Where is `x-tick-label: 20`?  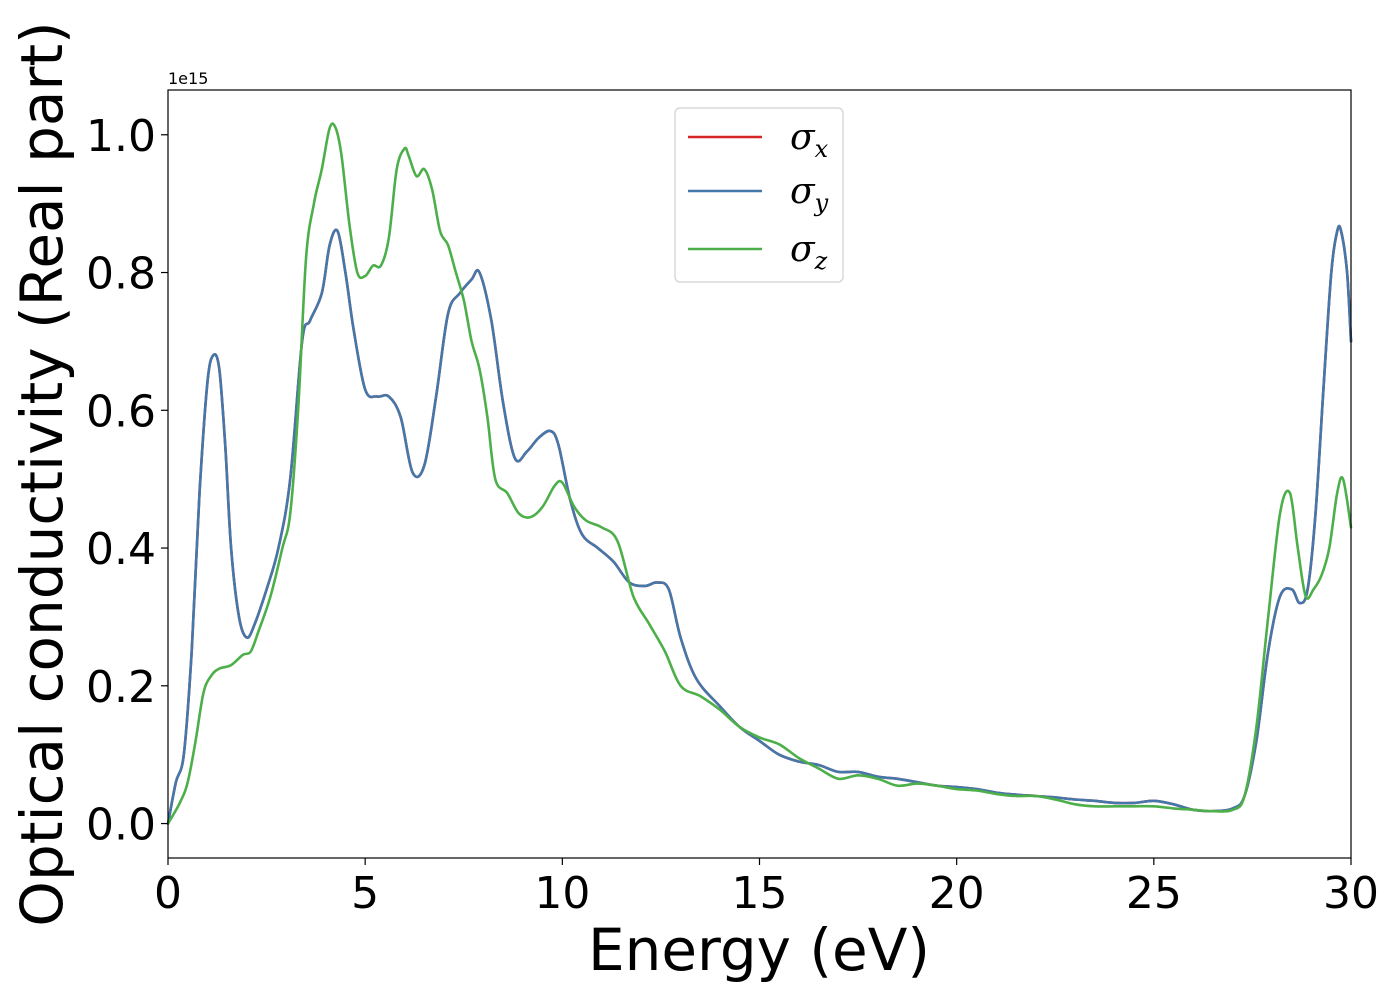
x-tick-label: 20 is located at coordinates (957, 893).